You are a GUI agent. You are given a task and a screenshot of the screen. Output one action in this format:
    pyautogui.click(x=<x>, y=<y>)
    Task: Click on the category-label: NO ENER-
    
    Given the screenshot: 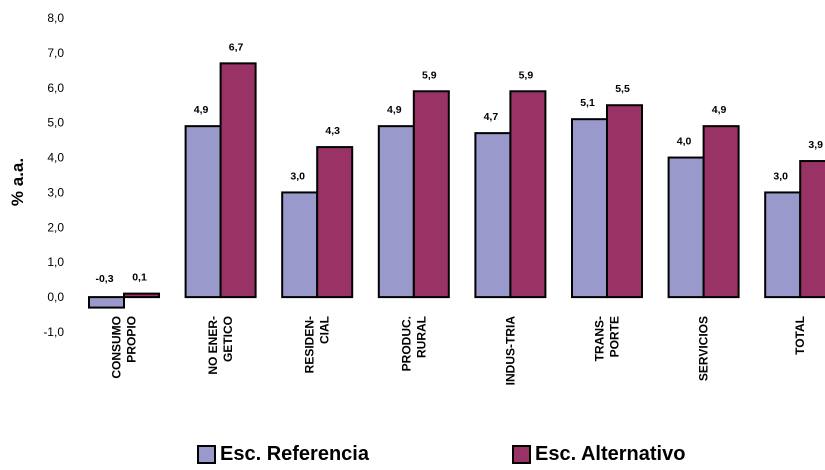 What is the action you would take?
    pyautogui.click(x=213, y=345)
    